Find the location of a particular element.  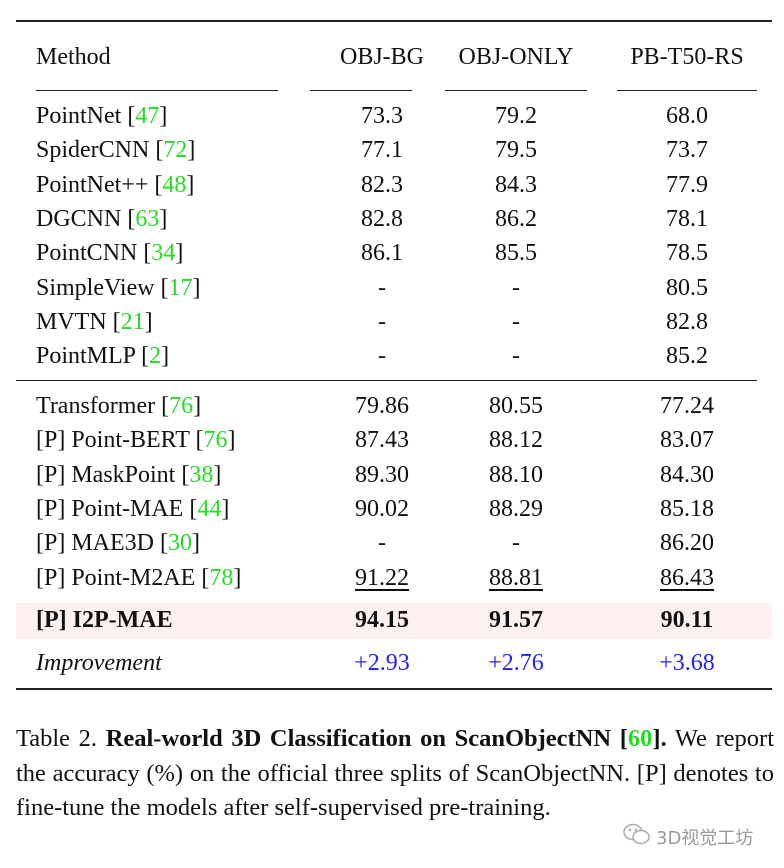

method-cell: [P] MAE3D [30] is located at coordinates (118, 543).